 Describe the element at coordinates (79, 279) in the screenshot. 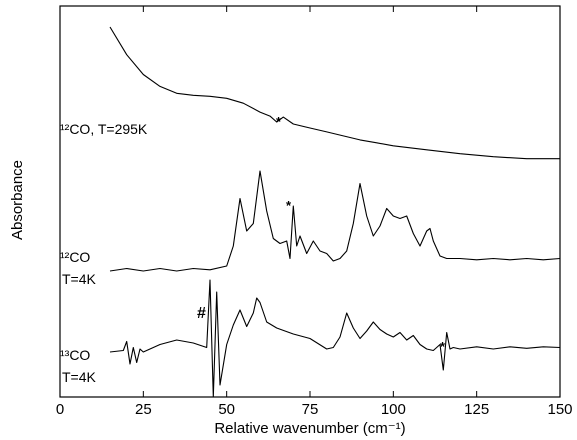

I see `series-sublabel-12co-4k: T=4K` at that location.